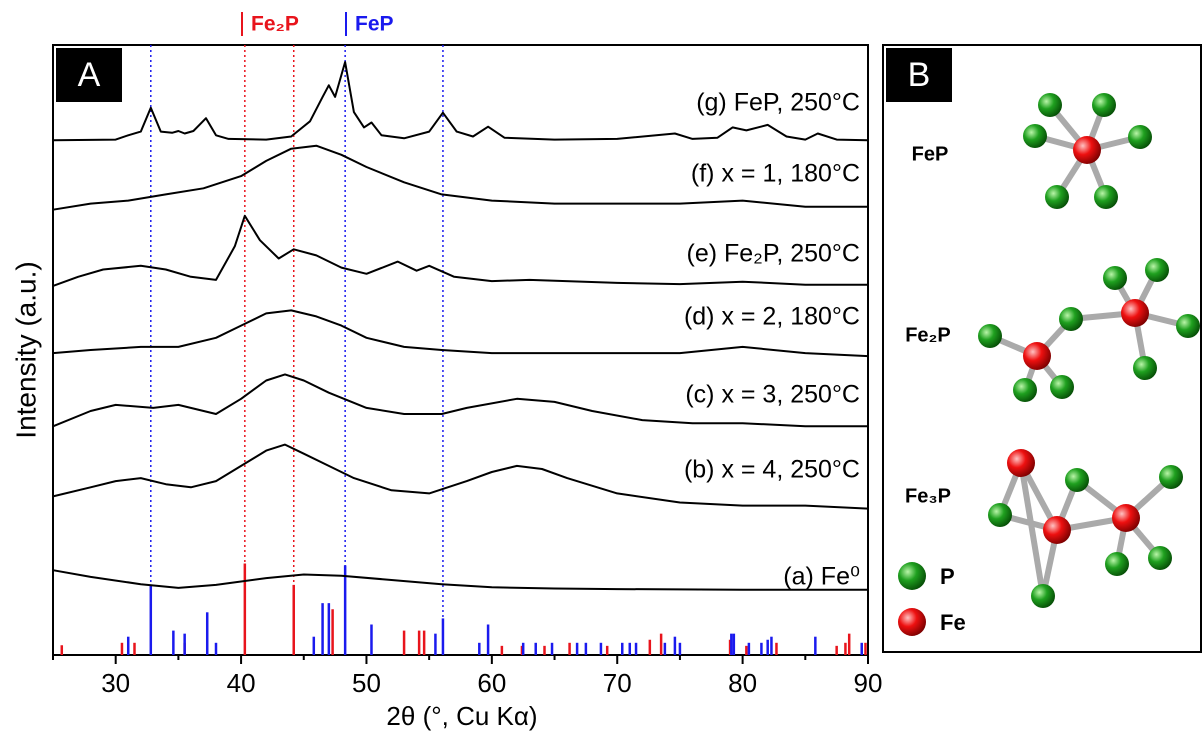  Describe the element at coordinates (947, 576) in the screenshot. I see `legend-label: P` at that location.